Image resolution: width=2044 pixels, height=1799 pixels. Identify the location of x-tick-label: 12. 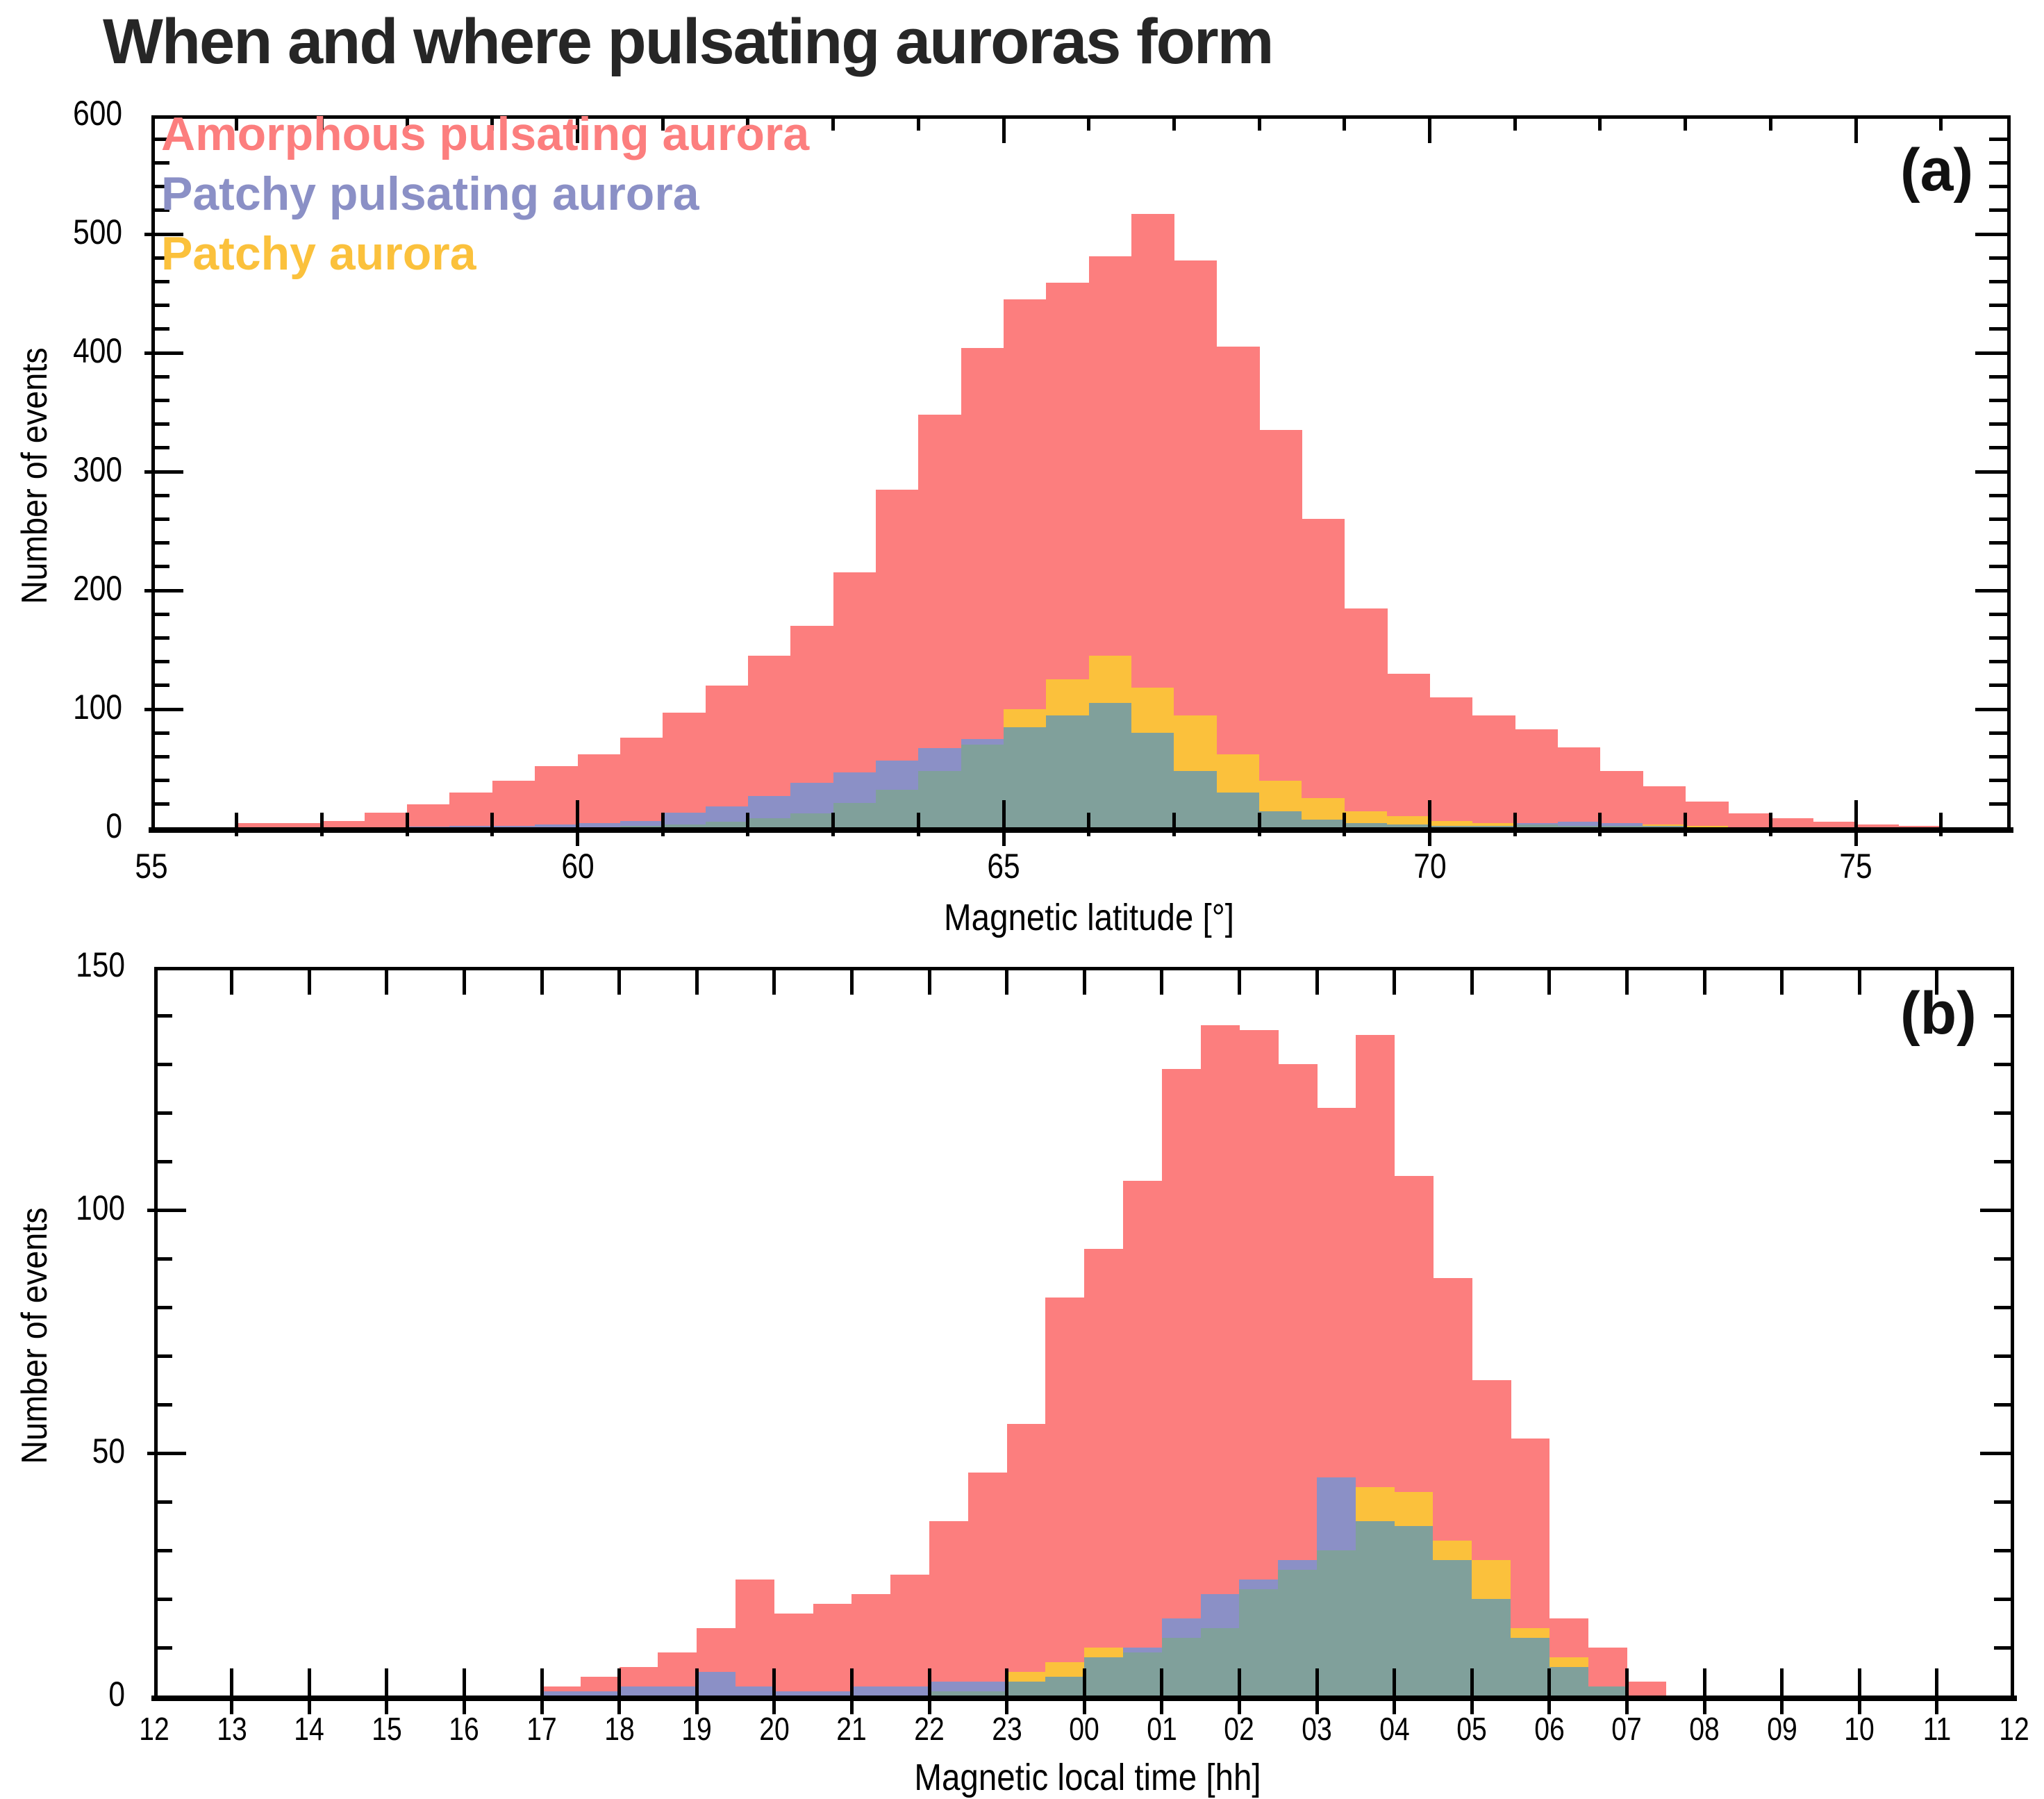
(154, 1729).